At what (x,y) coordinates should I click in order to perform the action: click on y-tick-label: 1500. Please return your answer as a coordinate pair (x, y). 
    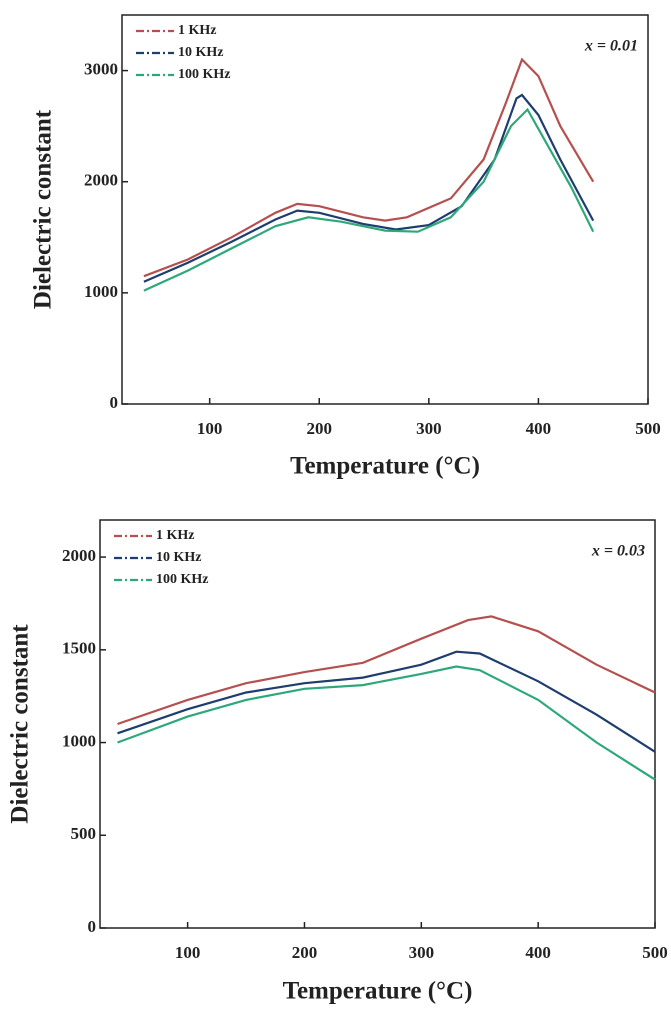
    Looking at the image, I should click on (79, 648).